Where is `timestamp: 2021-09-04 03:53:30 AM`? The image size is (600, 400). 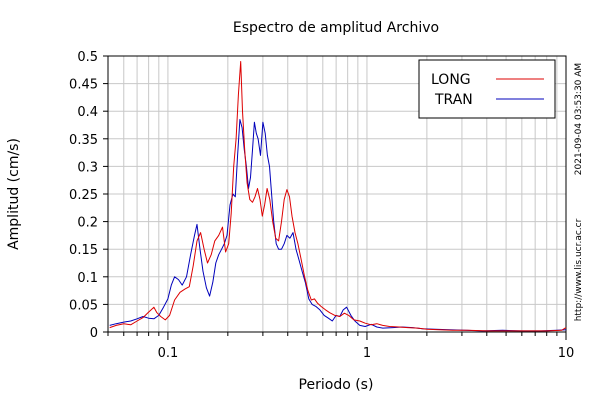 timestamp: 2021-09-04 03:53:30 AM is located at coordinates (579, 119).